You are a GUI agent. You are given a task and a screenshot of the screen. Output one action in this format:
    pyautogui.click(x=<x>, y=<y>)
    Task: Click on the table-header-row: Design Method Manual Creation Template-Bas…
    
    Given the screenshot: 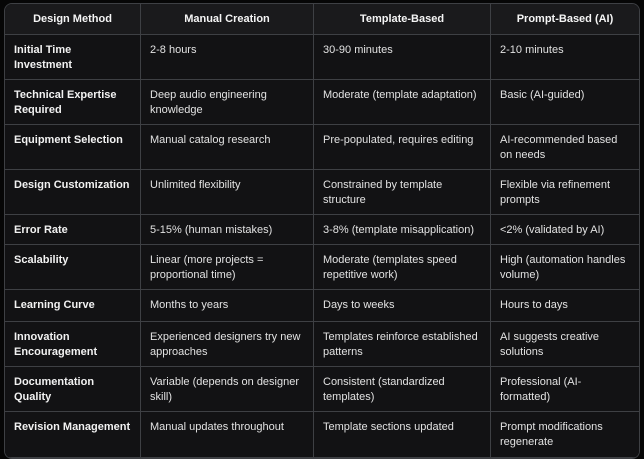 What is the action you would take?
    pyautogui.click(x=322, y=19)
    